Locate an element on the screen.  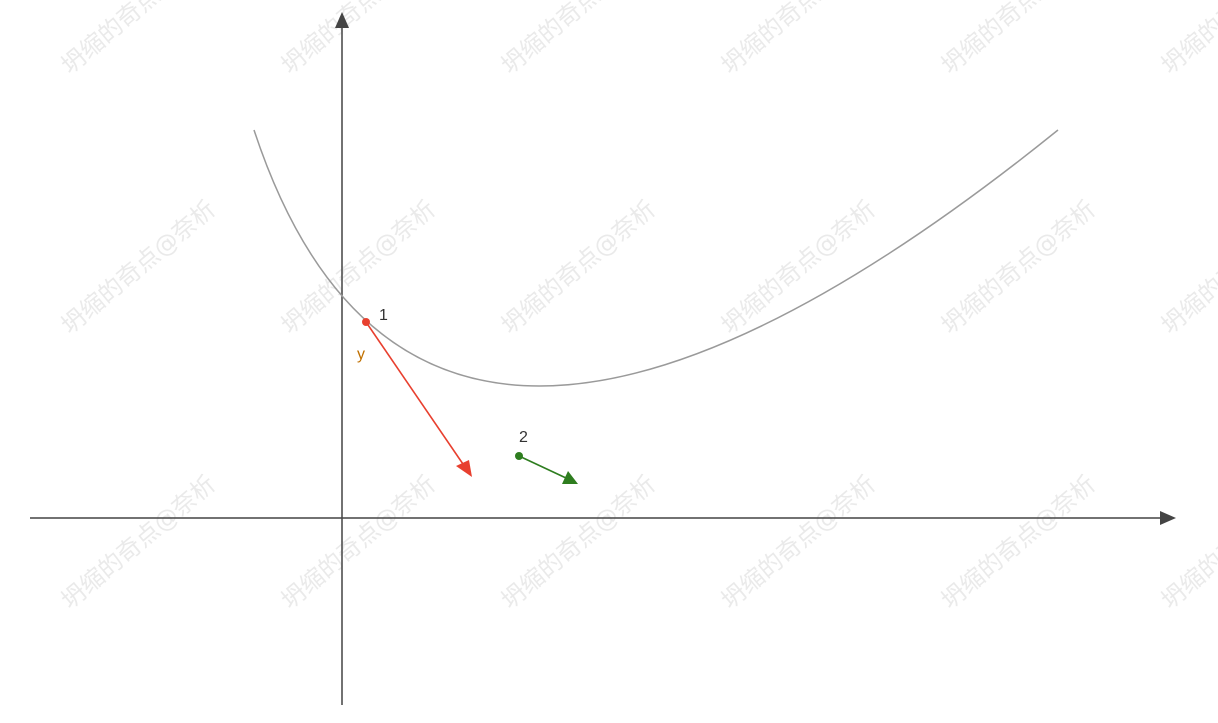
vector-1-arrow-icon is located at coordinates (464, 468).